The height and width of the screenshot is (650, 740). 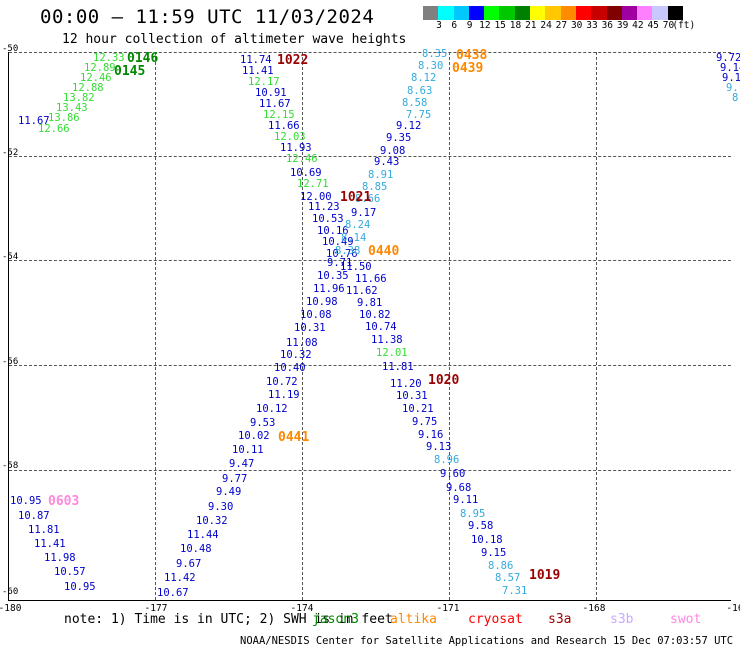 I want to click on wave-height-label: 7.31, so click(x=515, y=591).